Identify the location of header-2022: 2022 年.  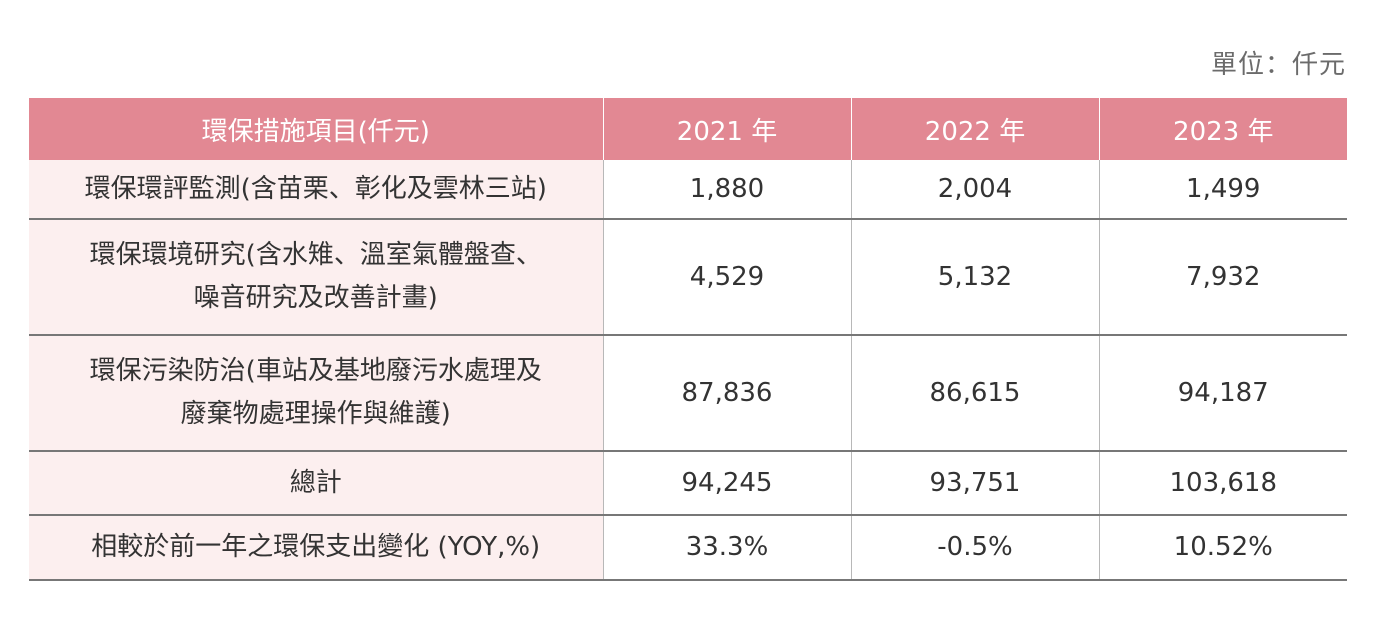
(974, 129).